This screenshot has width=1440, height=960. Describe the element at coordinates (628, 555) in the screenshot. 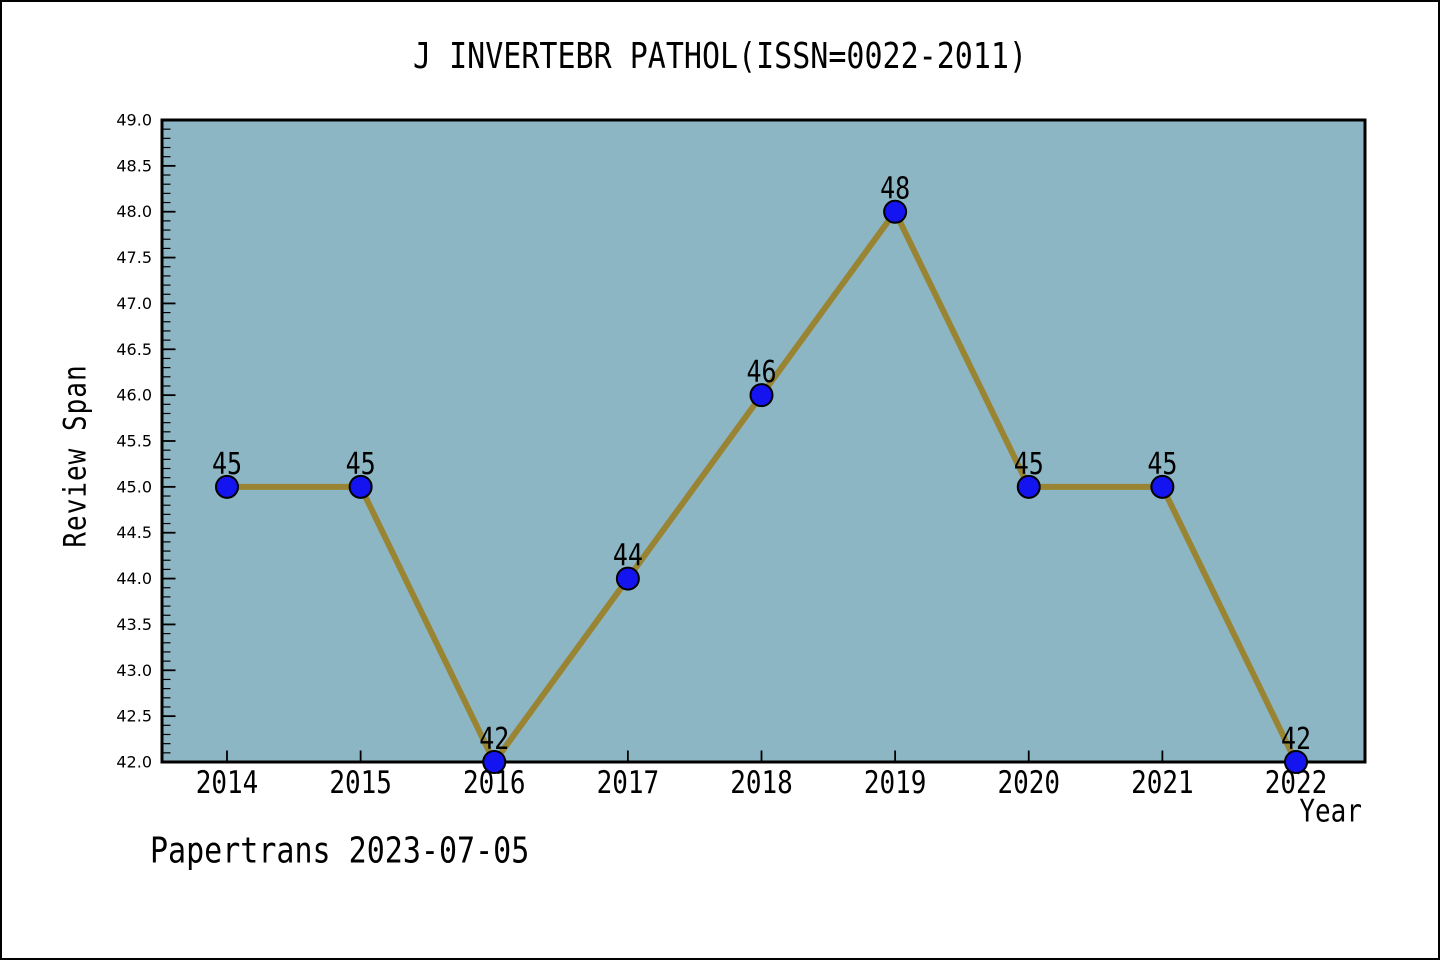

I see `data-point-label: 44` at that location.